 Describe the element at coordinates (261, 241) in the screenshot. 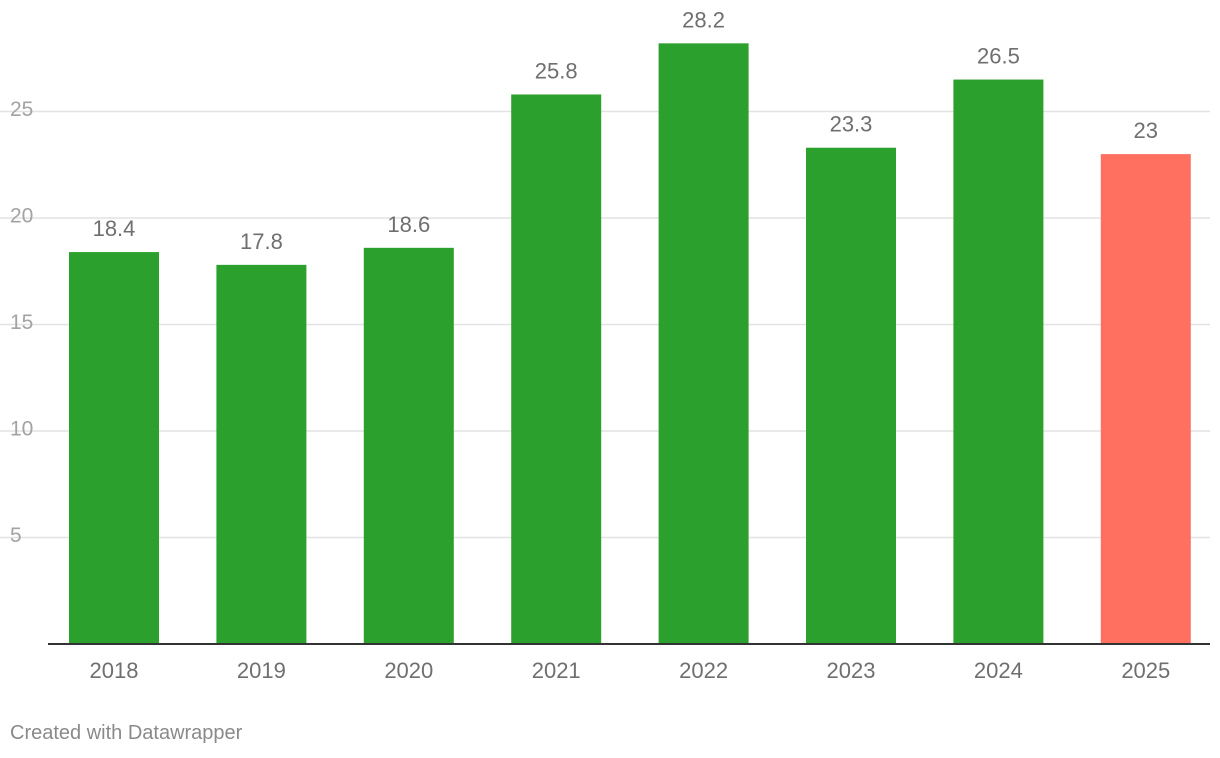

I see `value-label-2019: 17.8` at that location.